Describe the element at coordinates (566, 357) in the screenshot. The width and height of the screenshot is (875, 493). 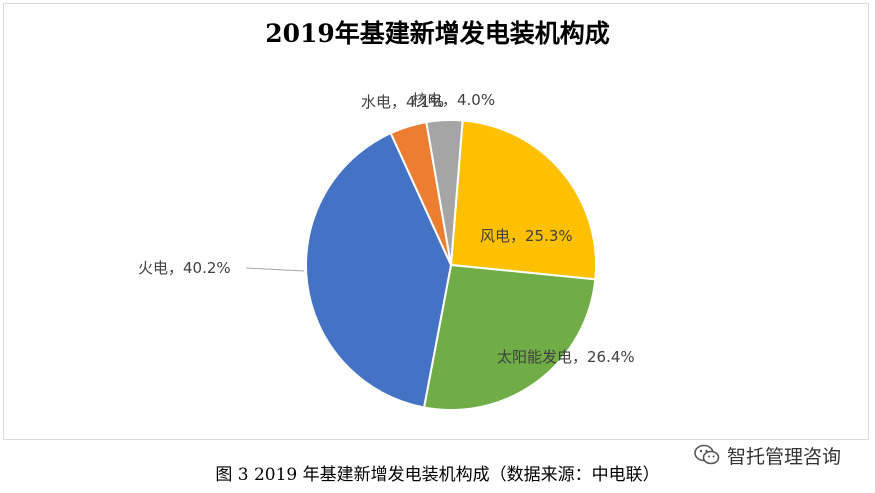
I see `data-label-2: 太阳能发电，26.4%` at that location.